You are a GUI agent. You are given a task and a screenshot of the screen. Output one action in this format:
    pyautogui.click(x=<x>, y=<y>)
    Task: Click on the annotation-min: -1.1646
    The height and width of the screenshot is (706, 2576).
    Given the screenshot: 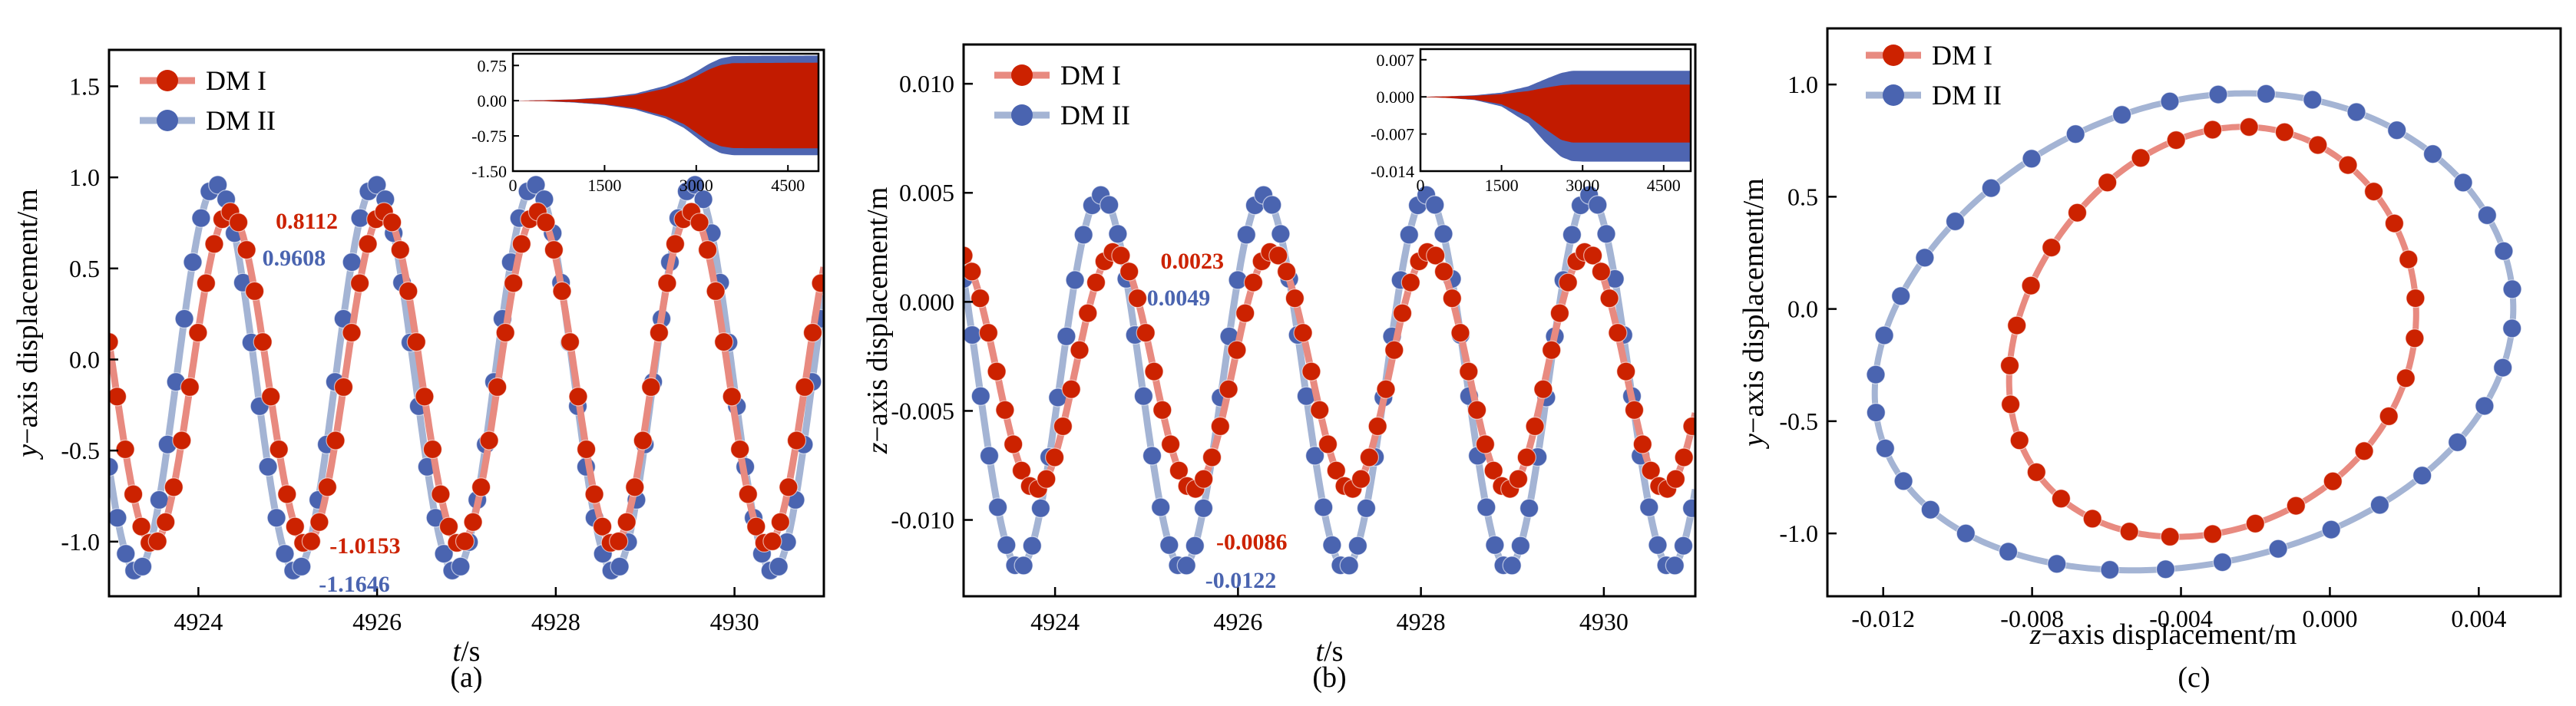 What is the action you would take?
    pyautogui.click(x=354, y=584)
    